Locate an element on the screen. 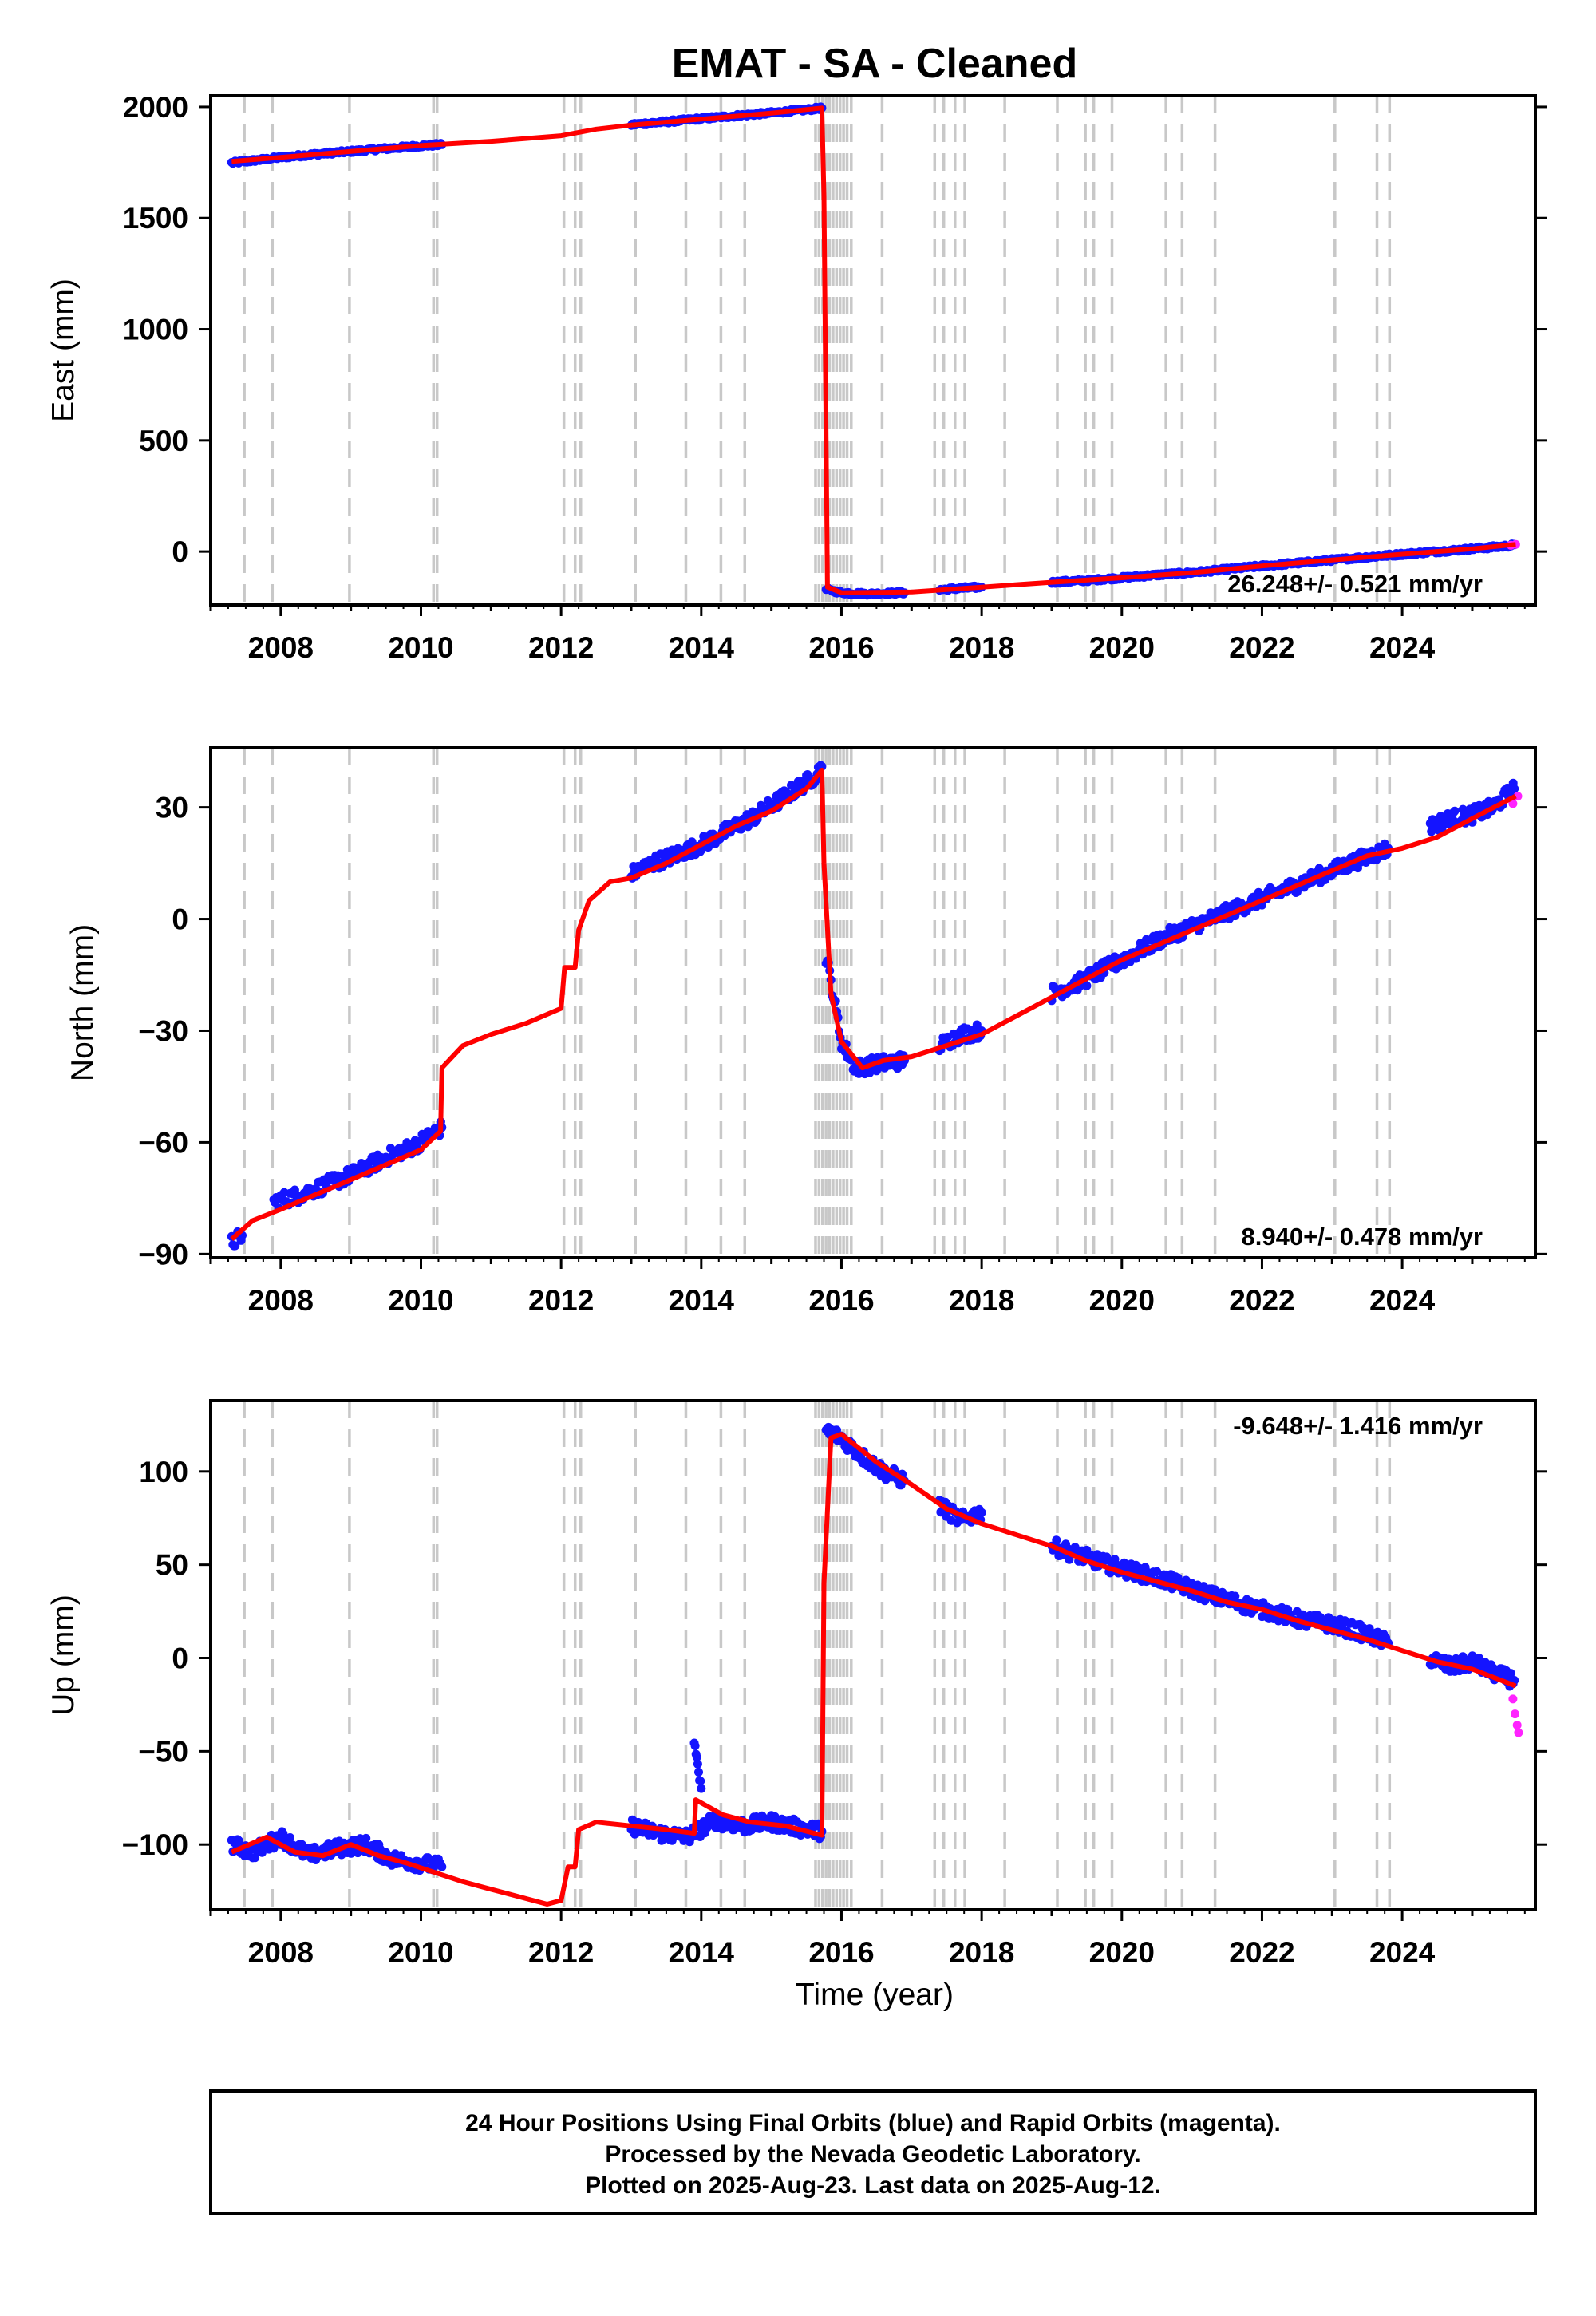 The height and width of the screenshot is (2316, 1596). chart-title: EMAT - SA - Cleaned is located at coordinates (874, 64).